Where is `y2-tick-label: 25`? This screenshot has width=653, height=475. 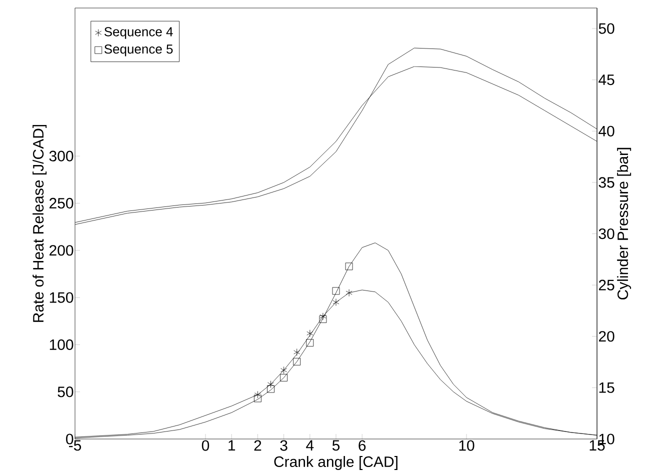 y2-tick-label: 25 is located at coordinates (606, 285).